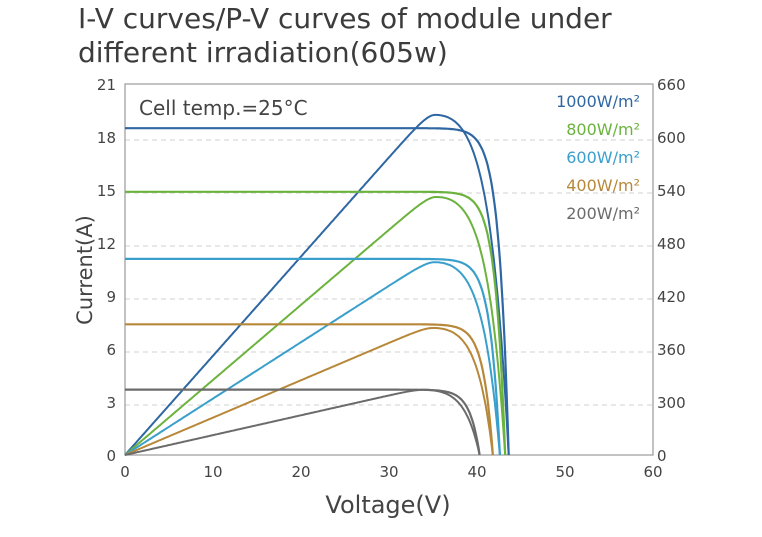 Image resolution: width=762 pixels, height=537 pixels. What do you see at coordinates (223, 108) in the screenshot?
I see `cell-temp-annotation: Cell temp.=25°C` at bounding box center [223, 108].